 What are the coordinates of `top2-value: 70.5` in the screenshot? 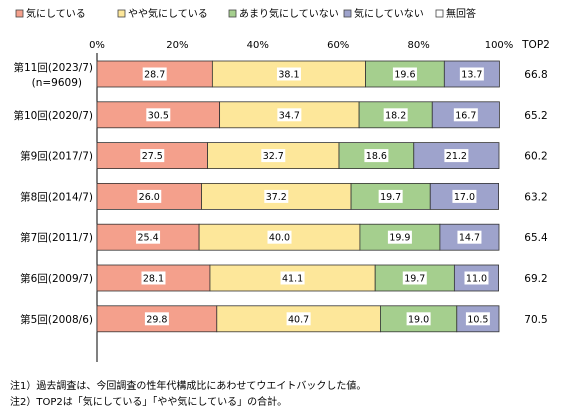 It's located at (535, 320).